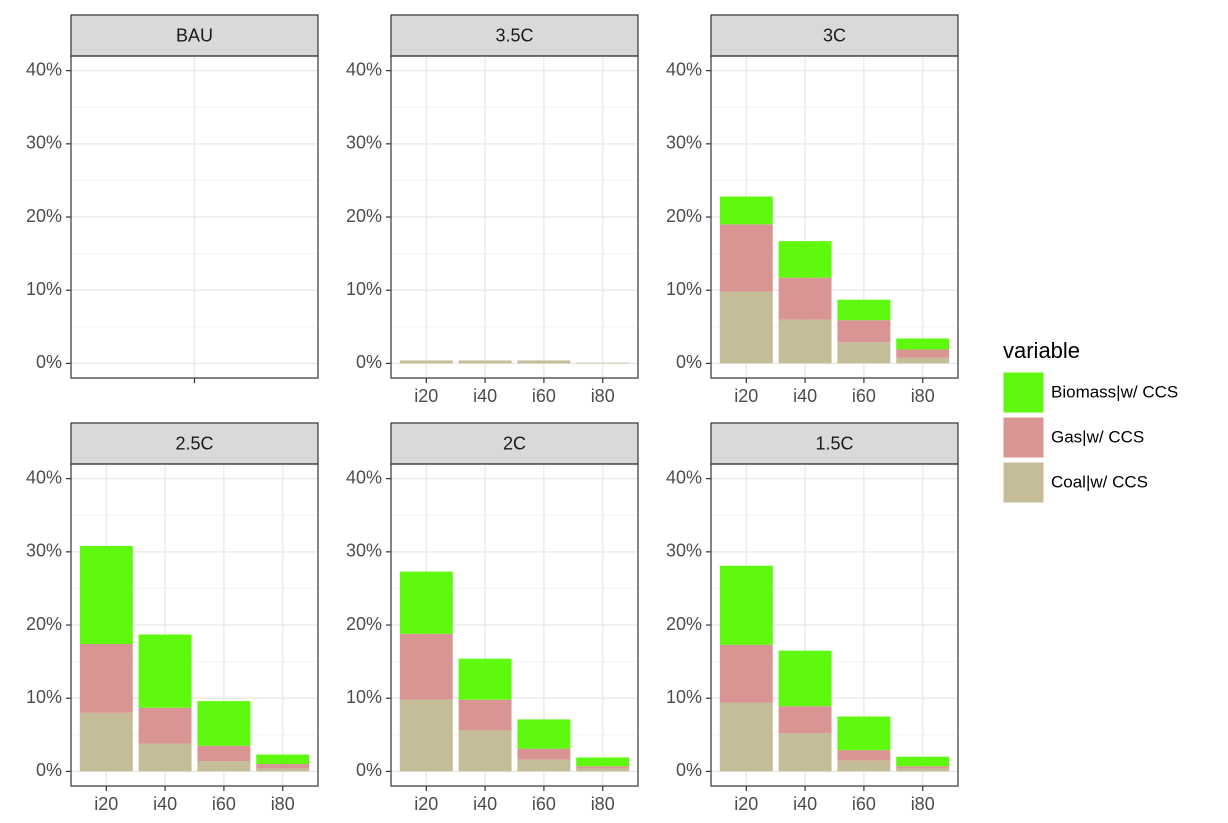 The image size is (1228, 823). I want to click on strip-title: 1.5C, so click(834, 443).